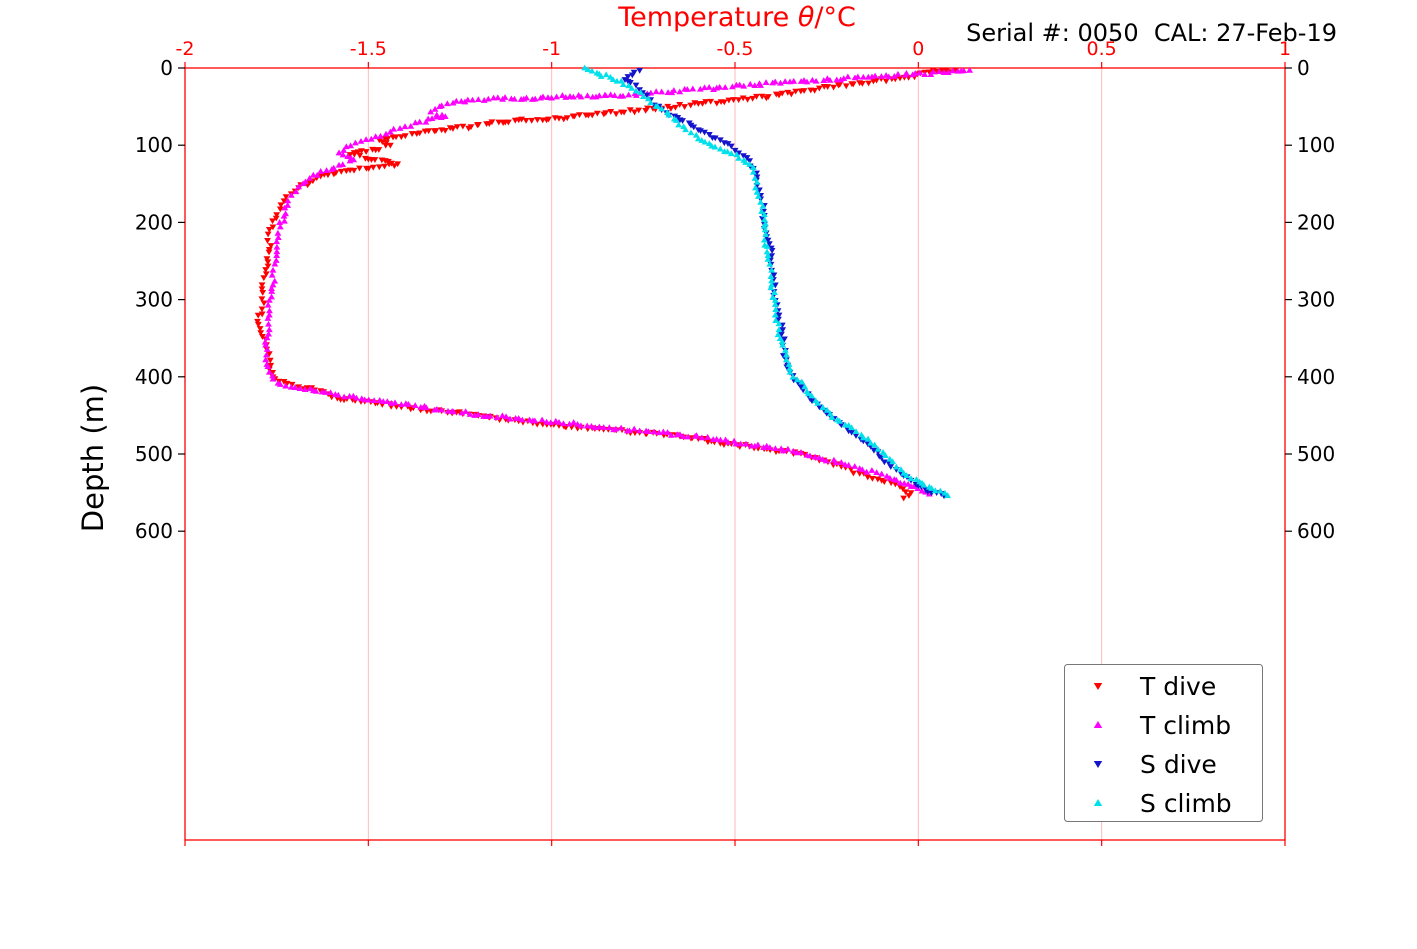  What do you see at coordinates (1185, 725) in the screenshot?
I see `legend-label-t-climb: T climb` at bounding box center [1185, 725].